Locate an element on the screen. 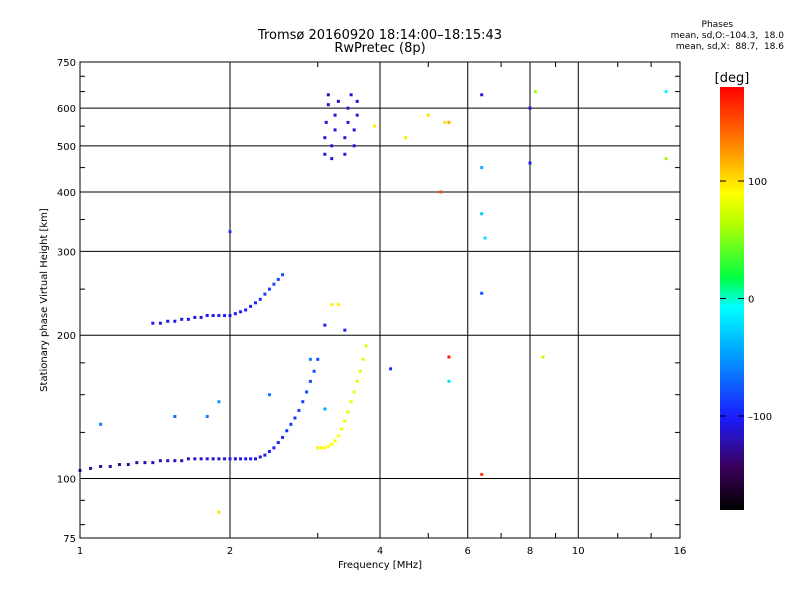 This screenshot has height=600, width=800. phase-stats-o-line: mean, sd,O:–104.3, 18.0 is located at coordinates (727, 36).